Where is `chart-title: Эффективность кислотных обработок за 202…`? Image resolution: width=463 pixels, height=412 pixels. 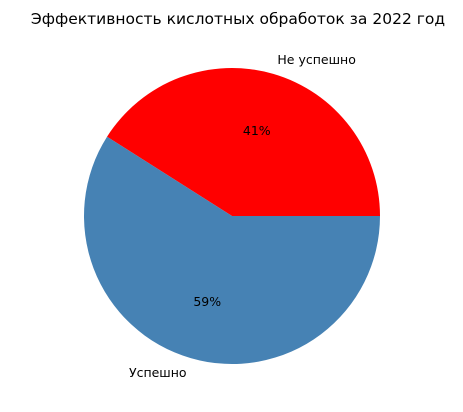 chart-title: Эффективность кислотных обработок за 202… is located at coordinates (238, 19).